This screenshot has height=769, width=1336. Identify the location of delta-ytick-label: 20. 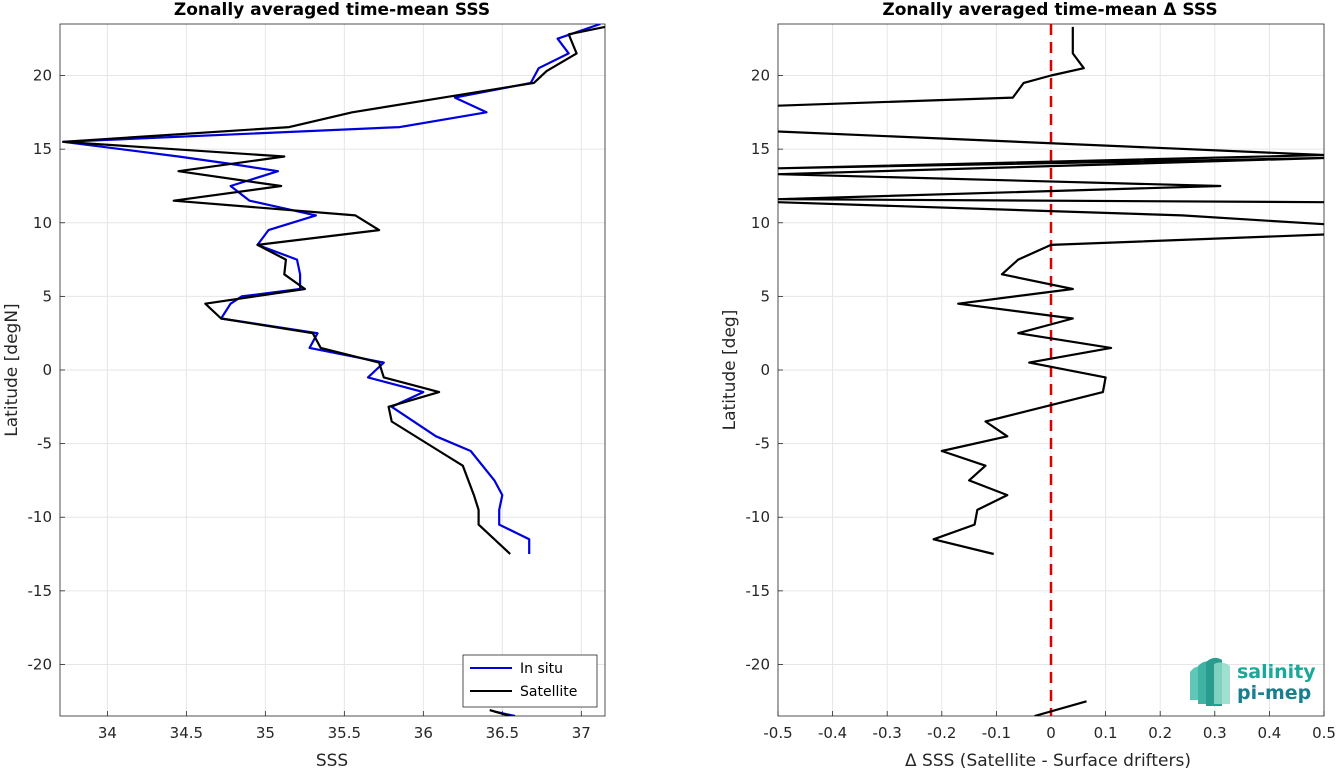
(760, 76).